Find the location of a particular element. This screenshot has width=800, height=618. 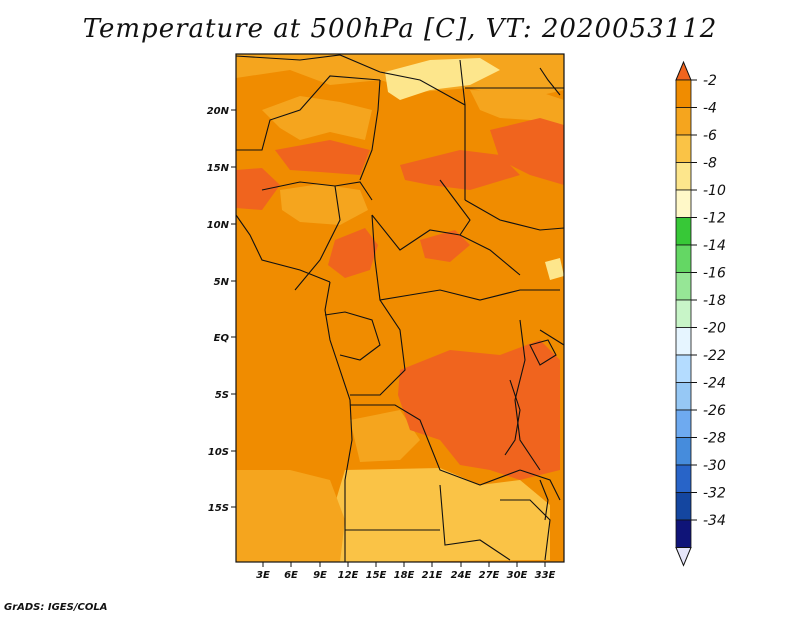

border-west-coast is located at coordinates (283, 248).